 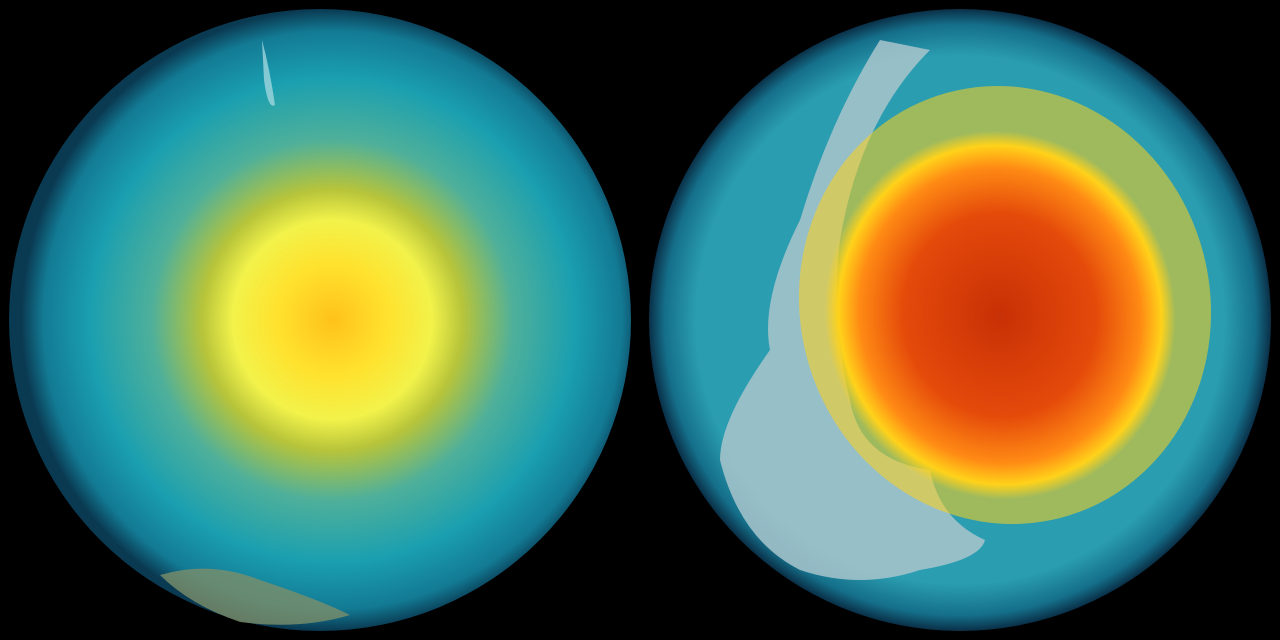 What do you see at coordinates (255, 596) in the screenshot?
I see `south-america-landmass` at bounding box center [255, 596].